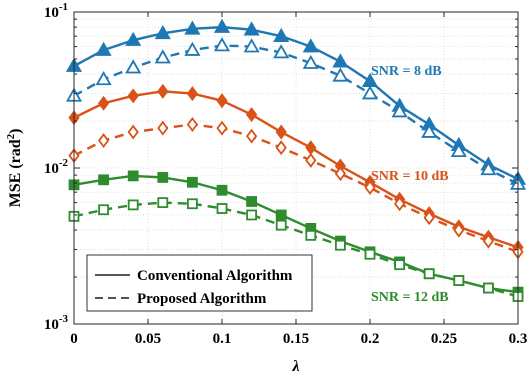  Describe the element at coordinates (15, 131) in the screenshot. I see `y-axis-title-close: )` at that location.